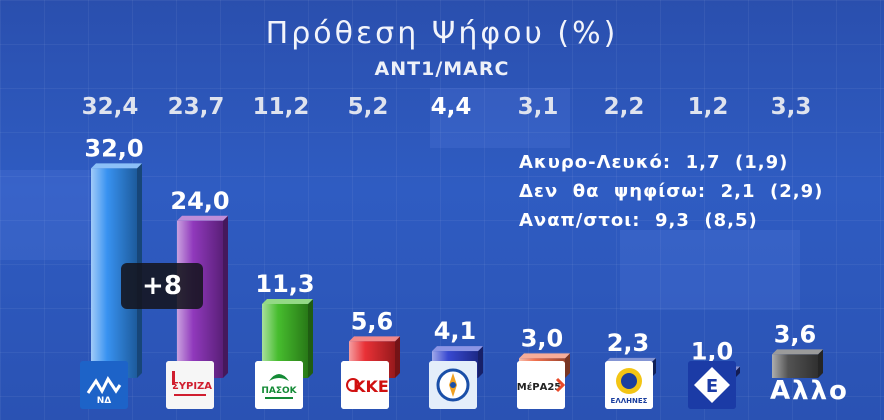  I want to click on syriza-logo-text: ΣΥΡΙΖΑ, so click(192, 386).